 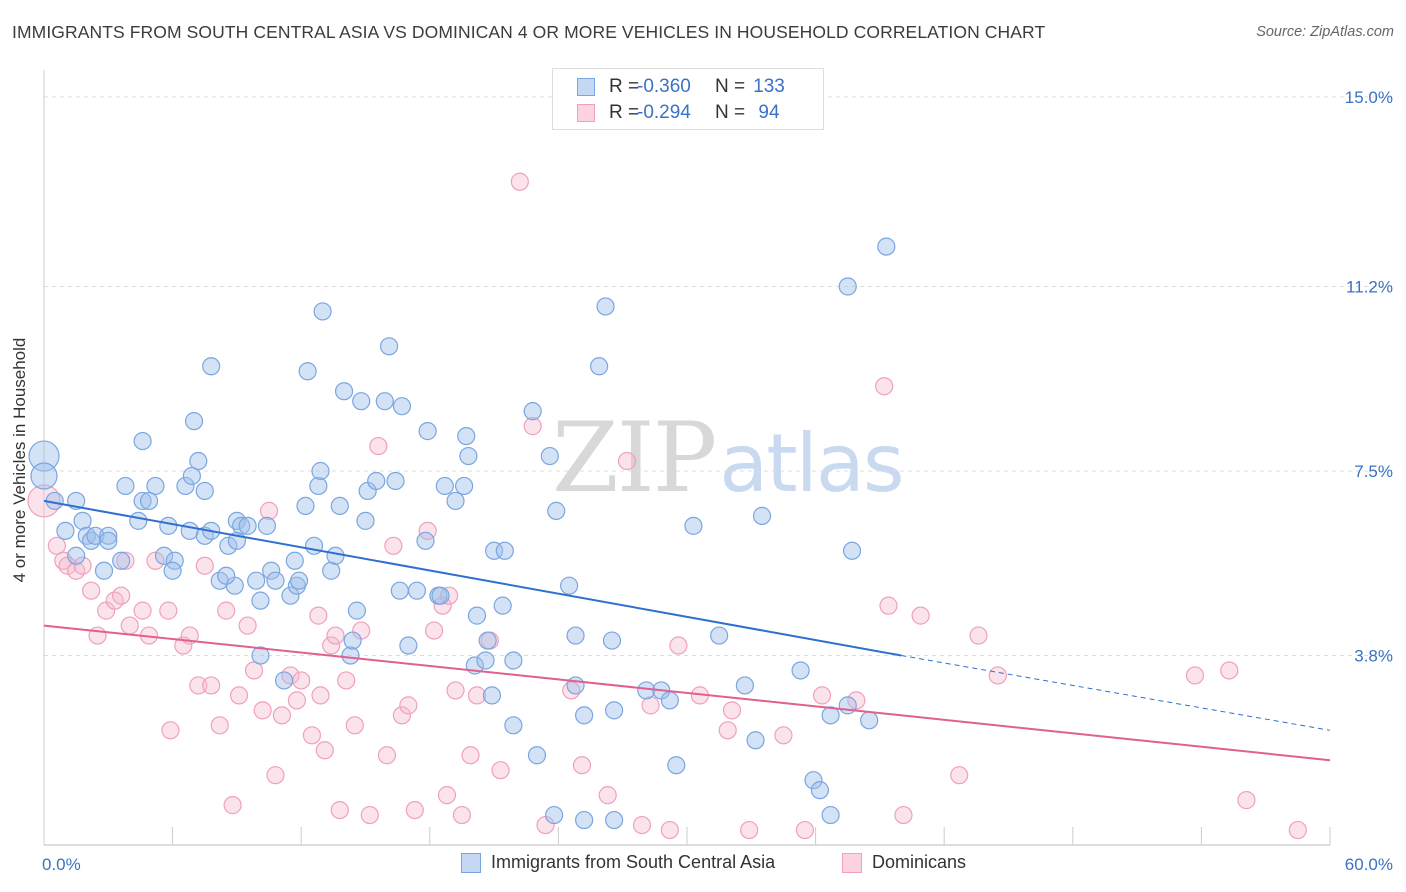 What do you see at coordinates (852, 862) in the screenshot?
I see `legend-swatch-pink` at bounding box center [852, 862].